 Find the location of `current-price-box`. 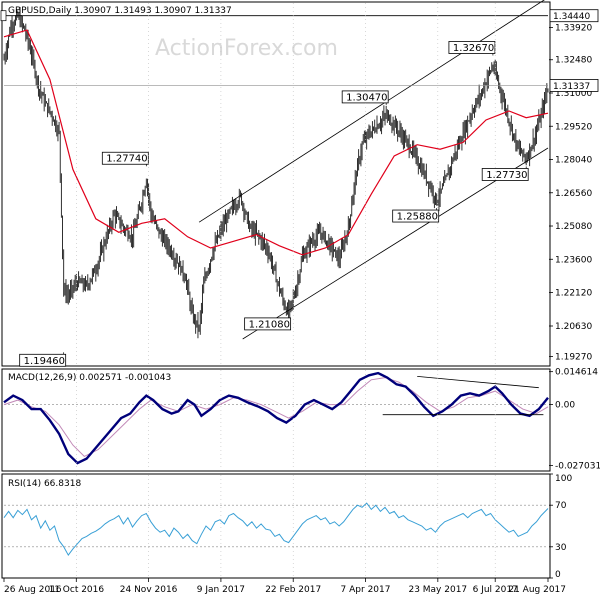

current-price-box is located at coordinates (574, 85).